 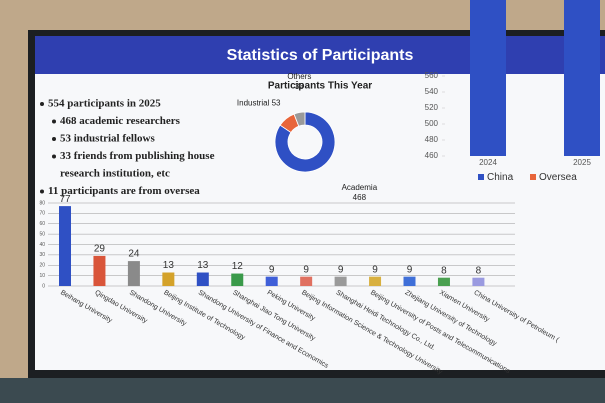 What do you see at coordinates (320, 86) in the screenshot?
I see `chart-title: Participants This Year` at bounding box center [320, 86].